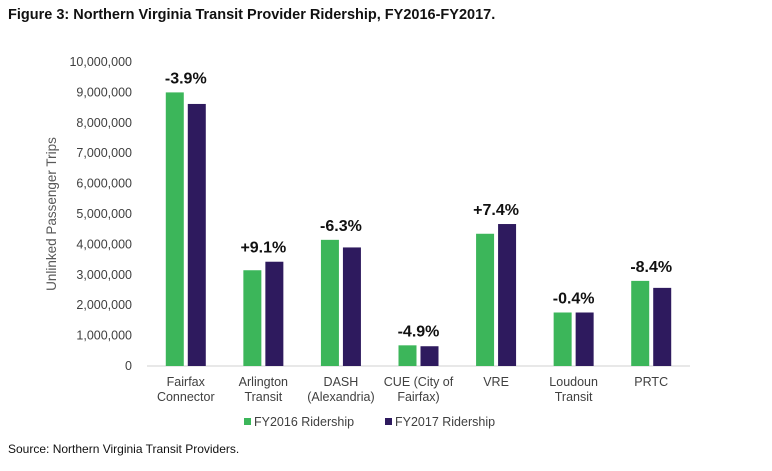 This screenshot has height=471, width=772. I want to click on y-tick-label: 0, so click(128, 366).